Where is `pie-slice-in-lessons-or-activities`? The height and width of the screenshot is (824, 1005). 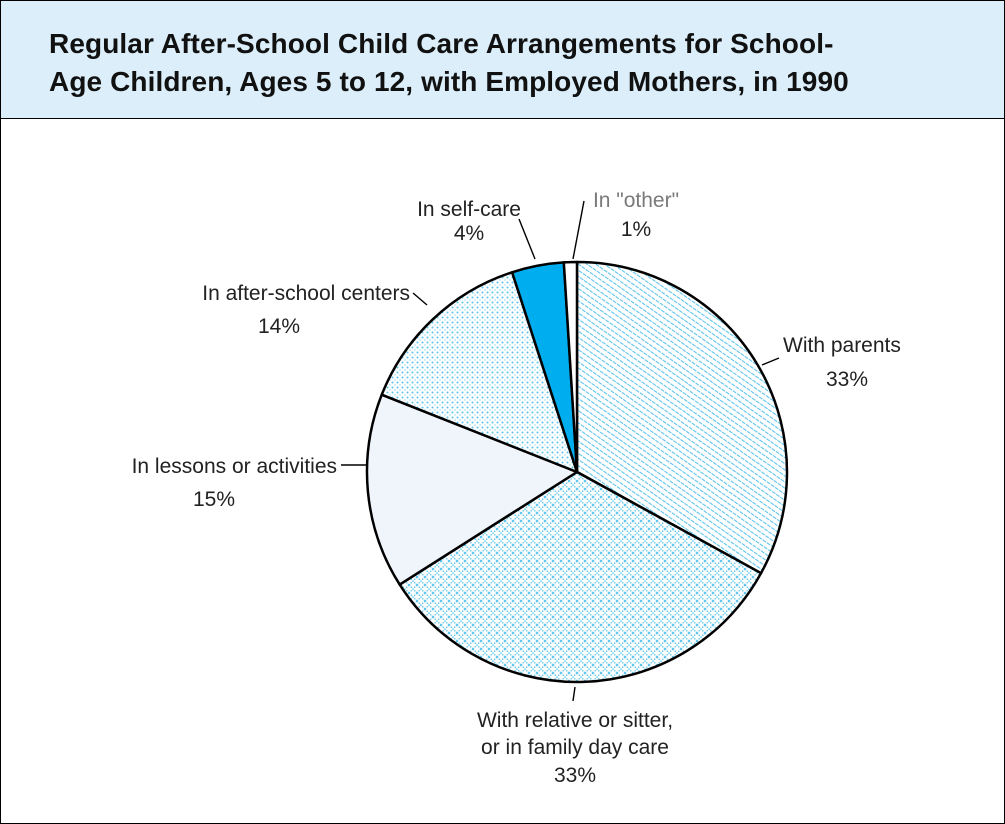
pie-slice-in-lessons-or-activities is located at coordinates (472, 489).